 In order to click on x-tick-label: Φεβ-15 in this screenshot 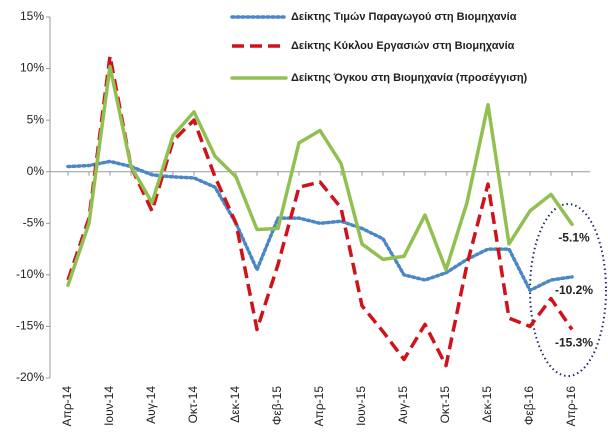, I will do `click(277, 405)`.